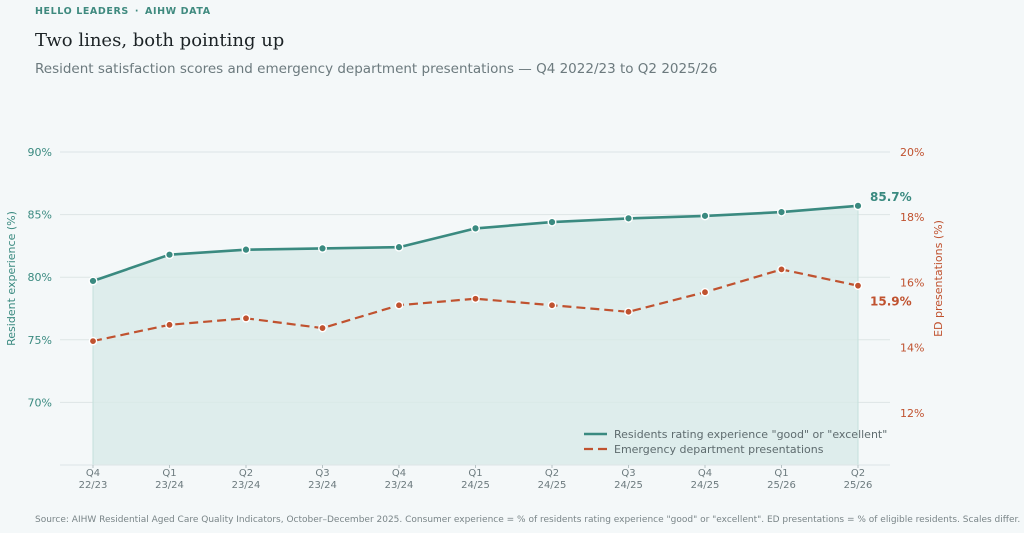  Describe the element at coordinates (891, 302) in the screenshot. I see `ed-presentations-end-label: 15.9%` at that location.